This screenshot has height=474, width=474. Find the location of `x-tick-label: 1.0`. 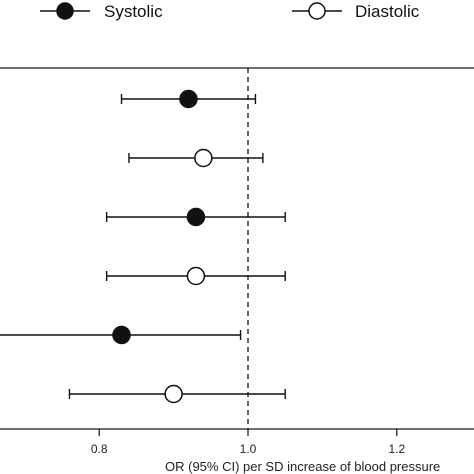

x-tick-label: 1.0 is located at coordinates (248, 449).